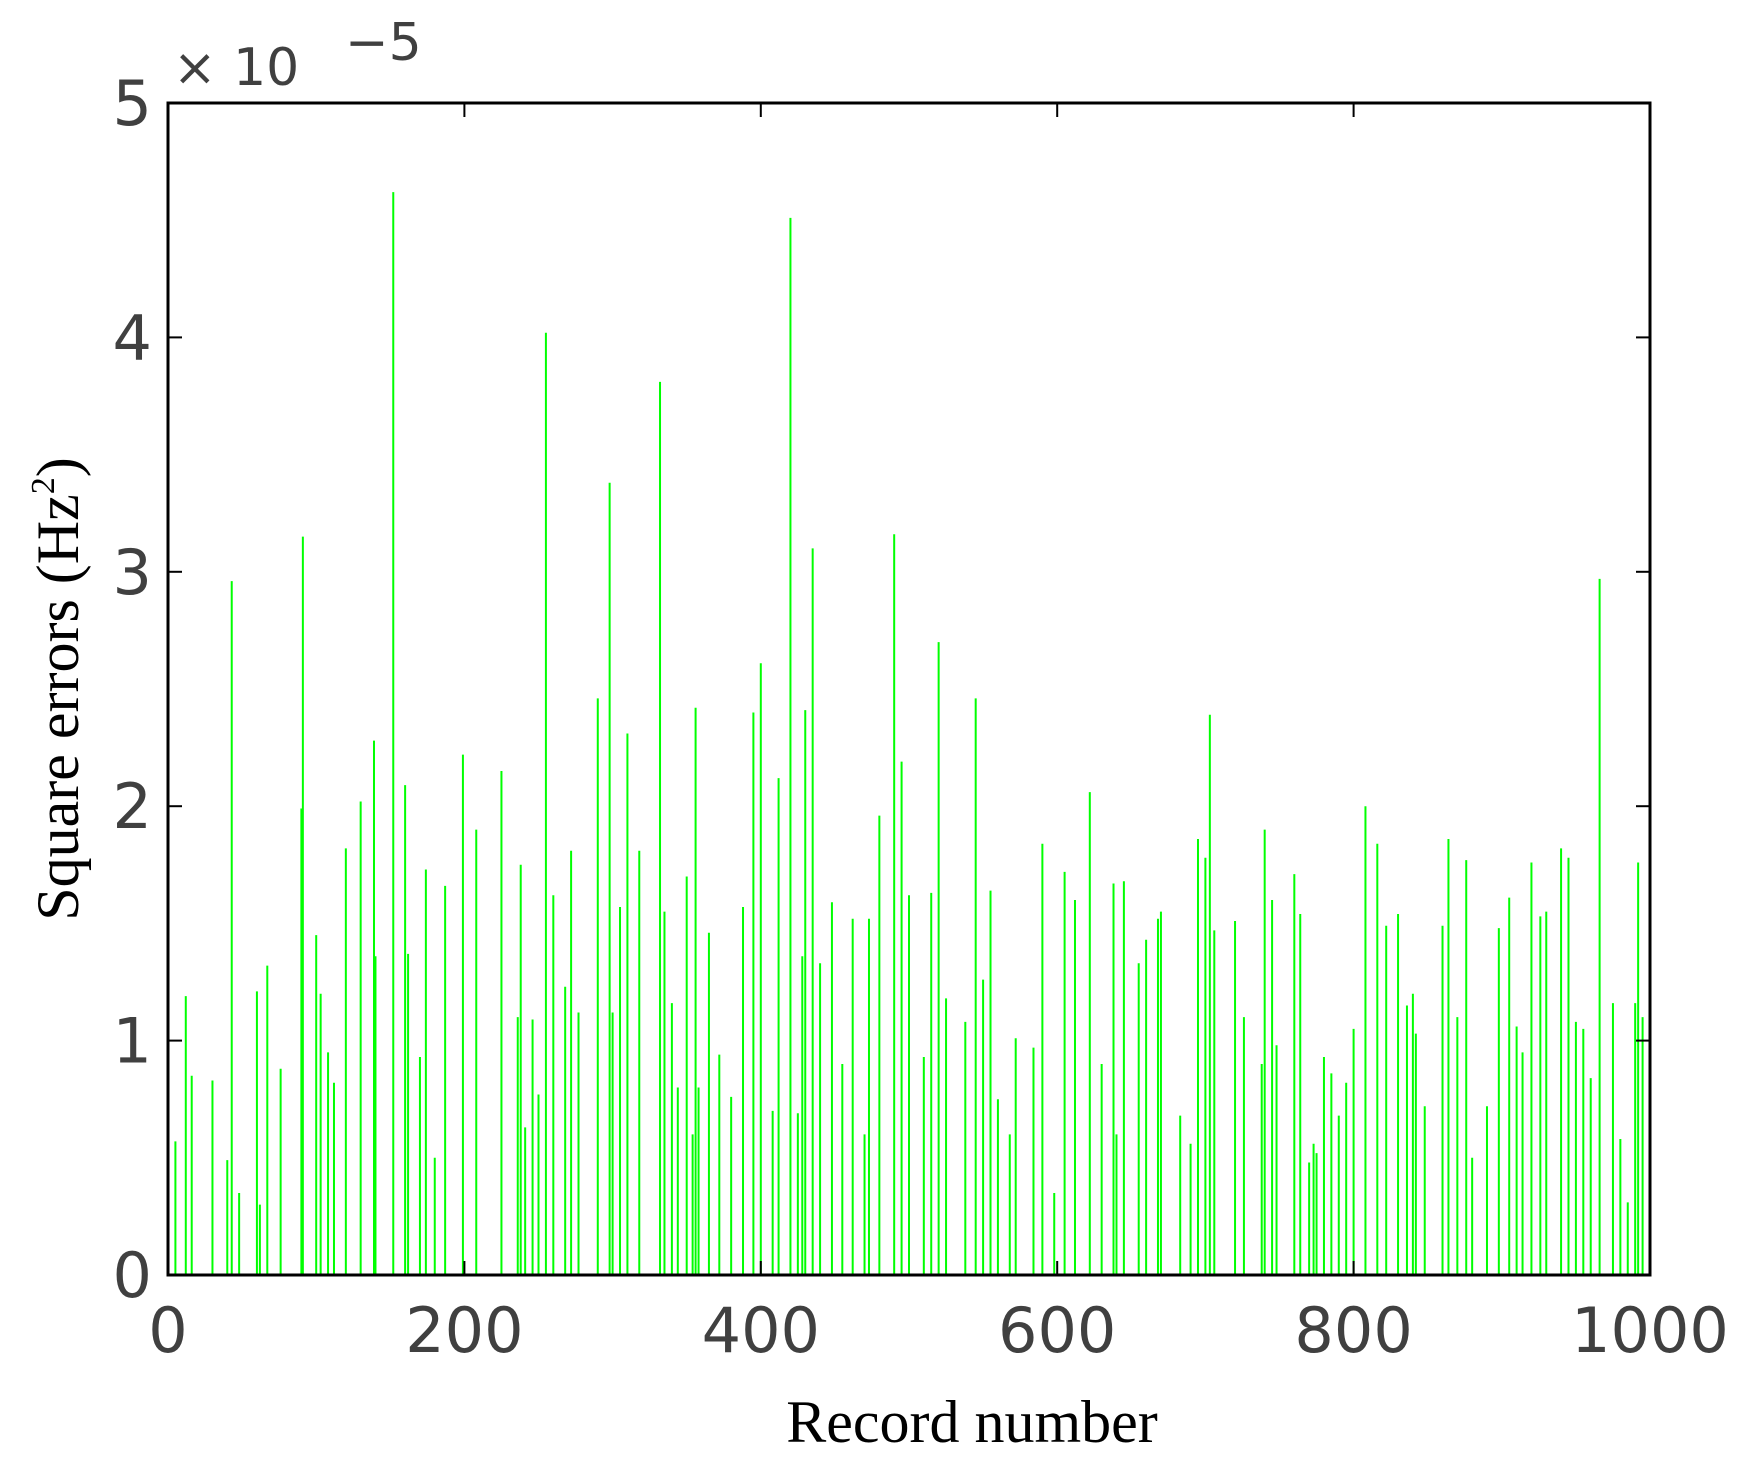 The image size is (1756, 1459). Describe the element at coordinates (132, 1041) in the screenshot. I see `y-tick-label: 1` at that location.